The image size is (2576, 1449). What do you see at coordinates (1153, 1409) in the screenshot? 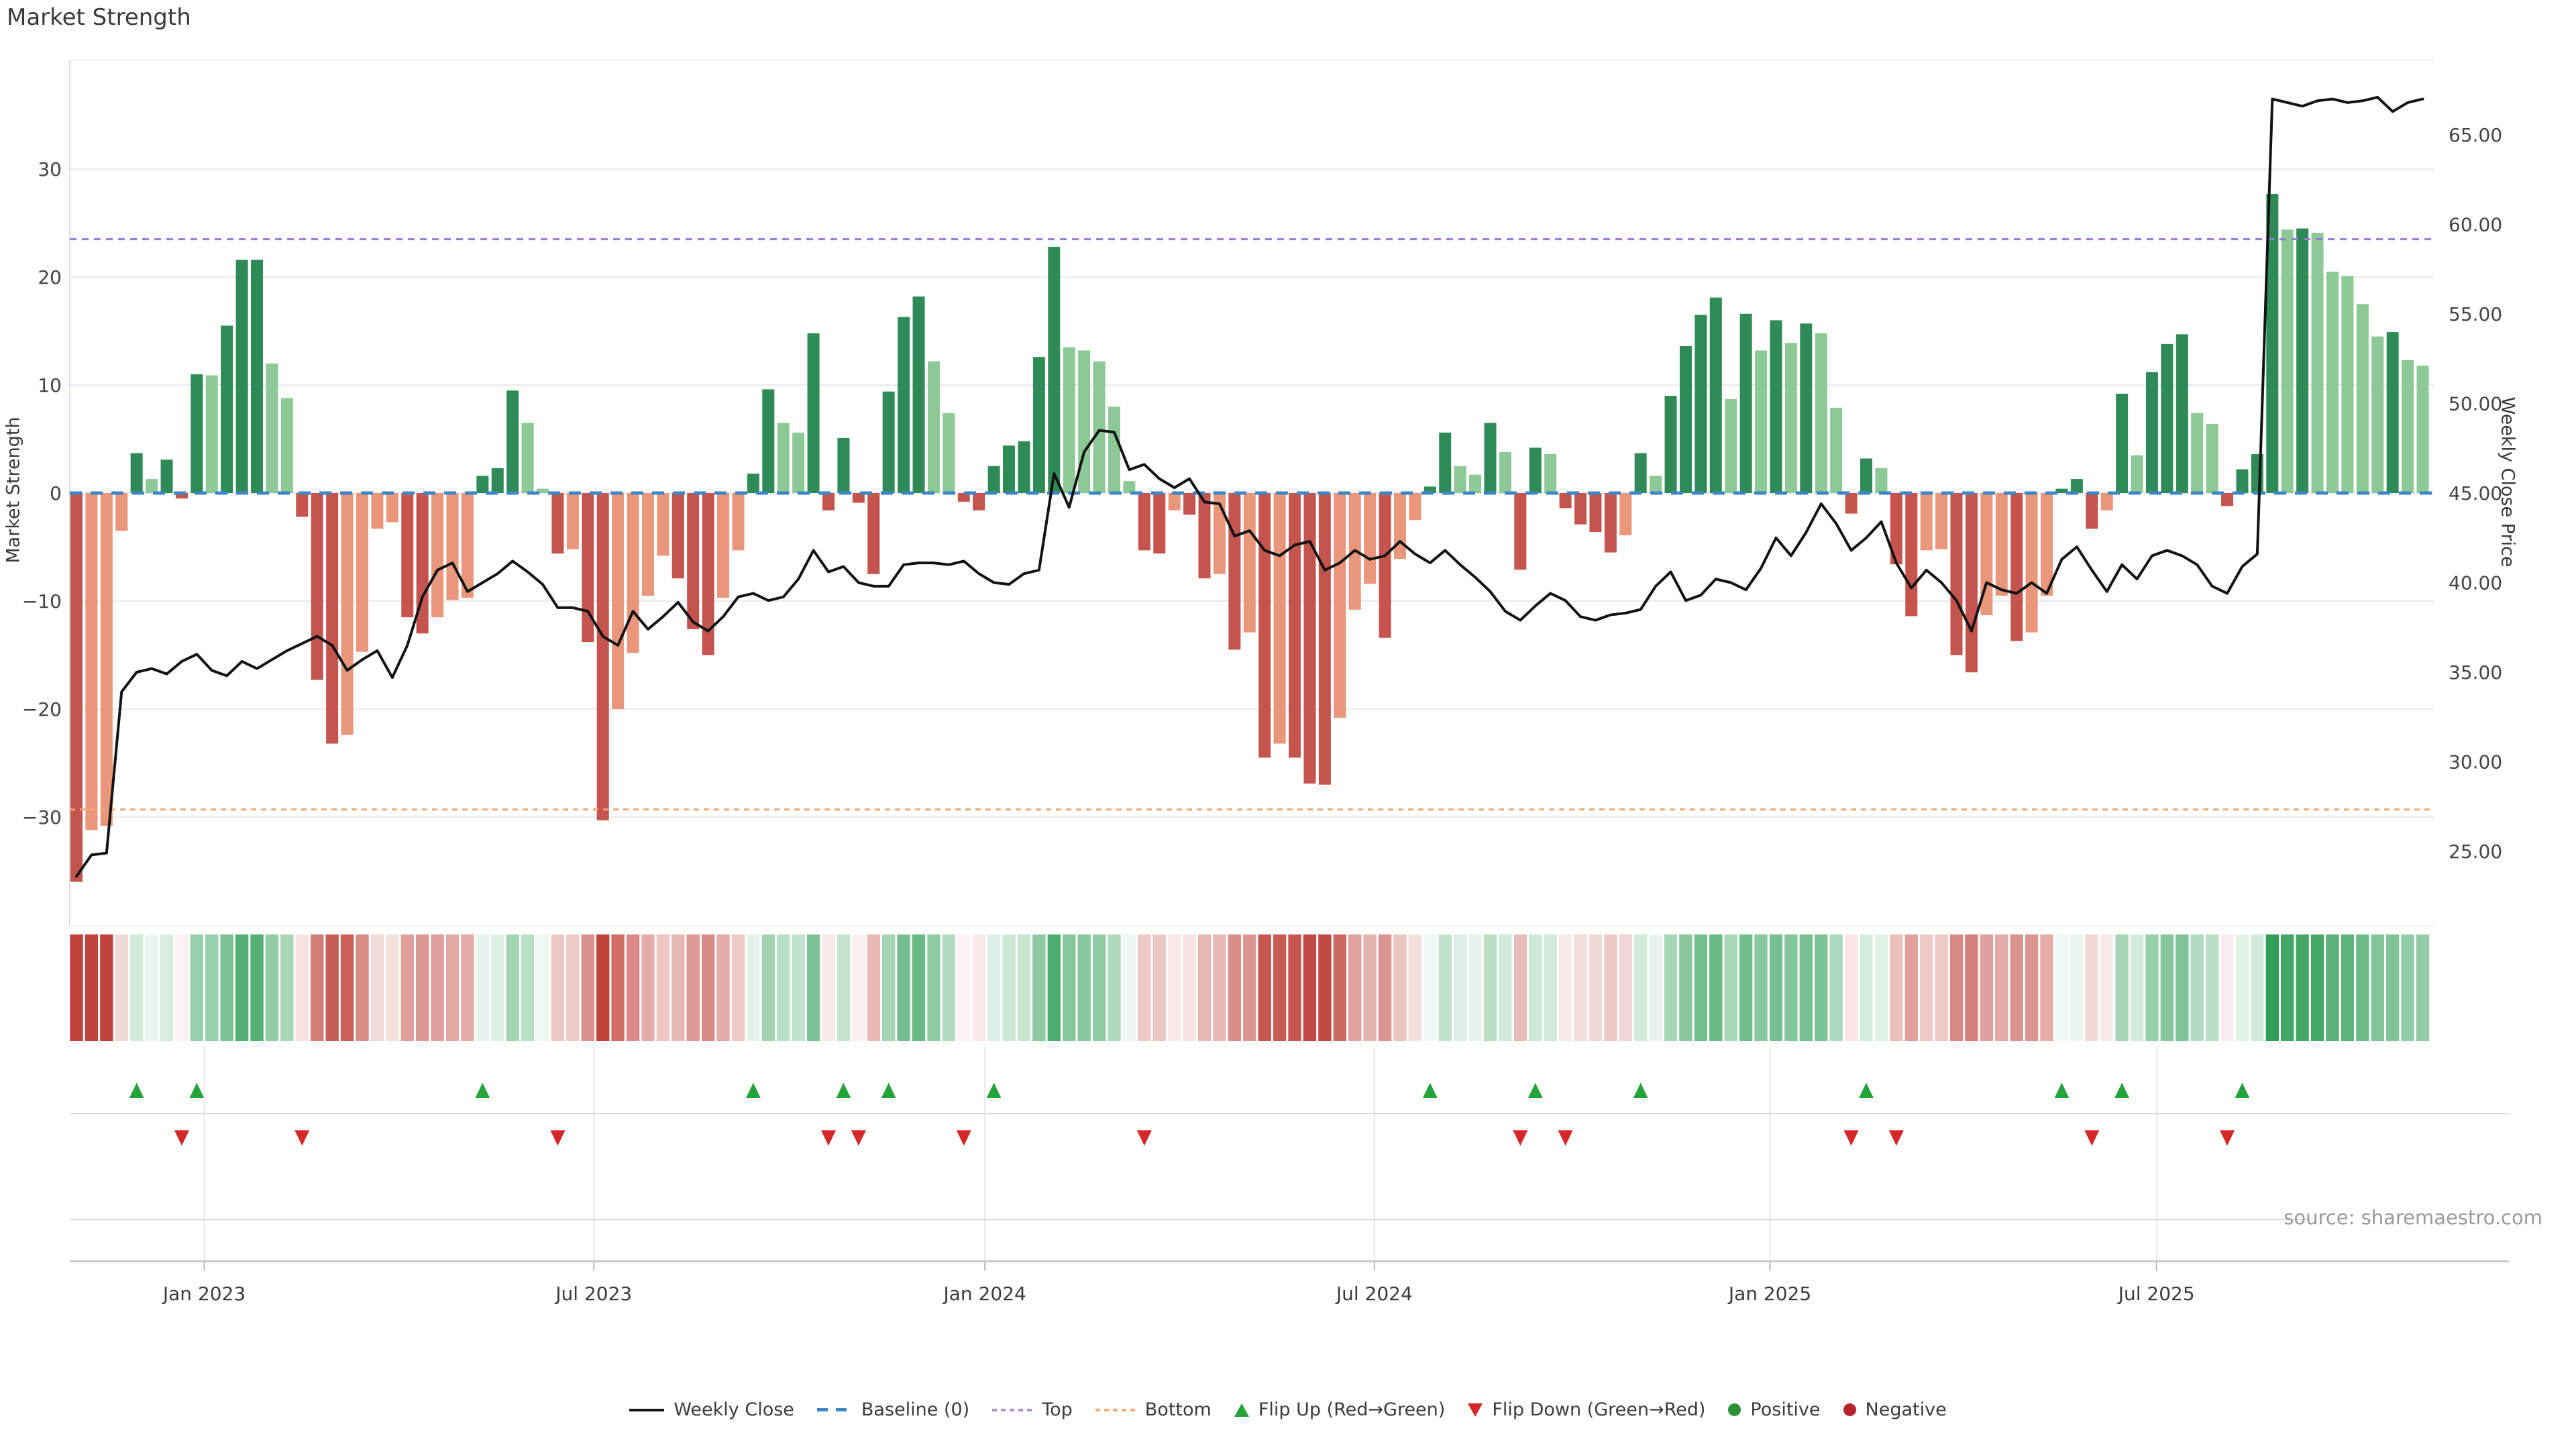
I see `legend-item-bottom: Bottom` at bounding box center [1153, 1409].